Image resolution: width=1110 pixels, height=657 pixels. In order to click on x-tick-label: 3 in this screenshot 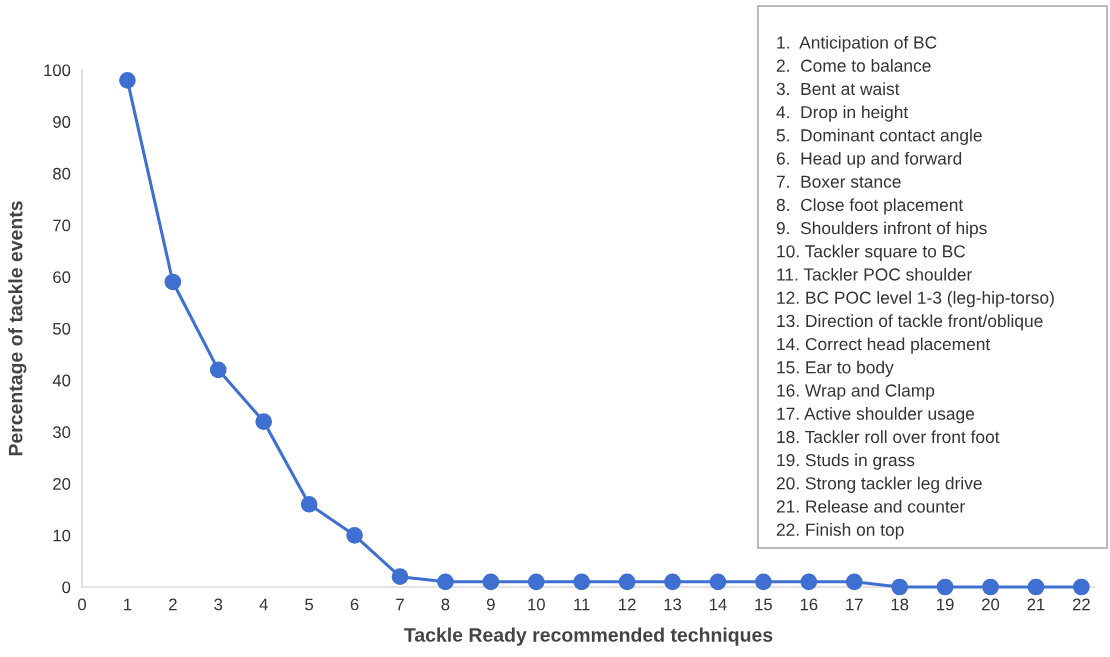, I will do `click(218, 604)`.